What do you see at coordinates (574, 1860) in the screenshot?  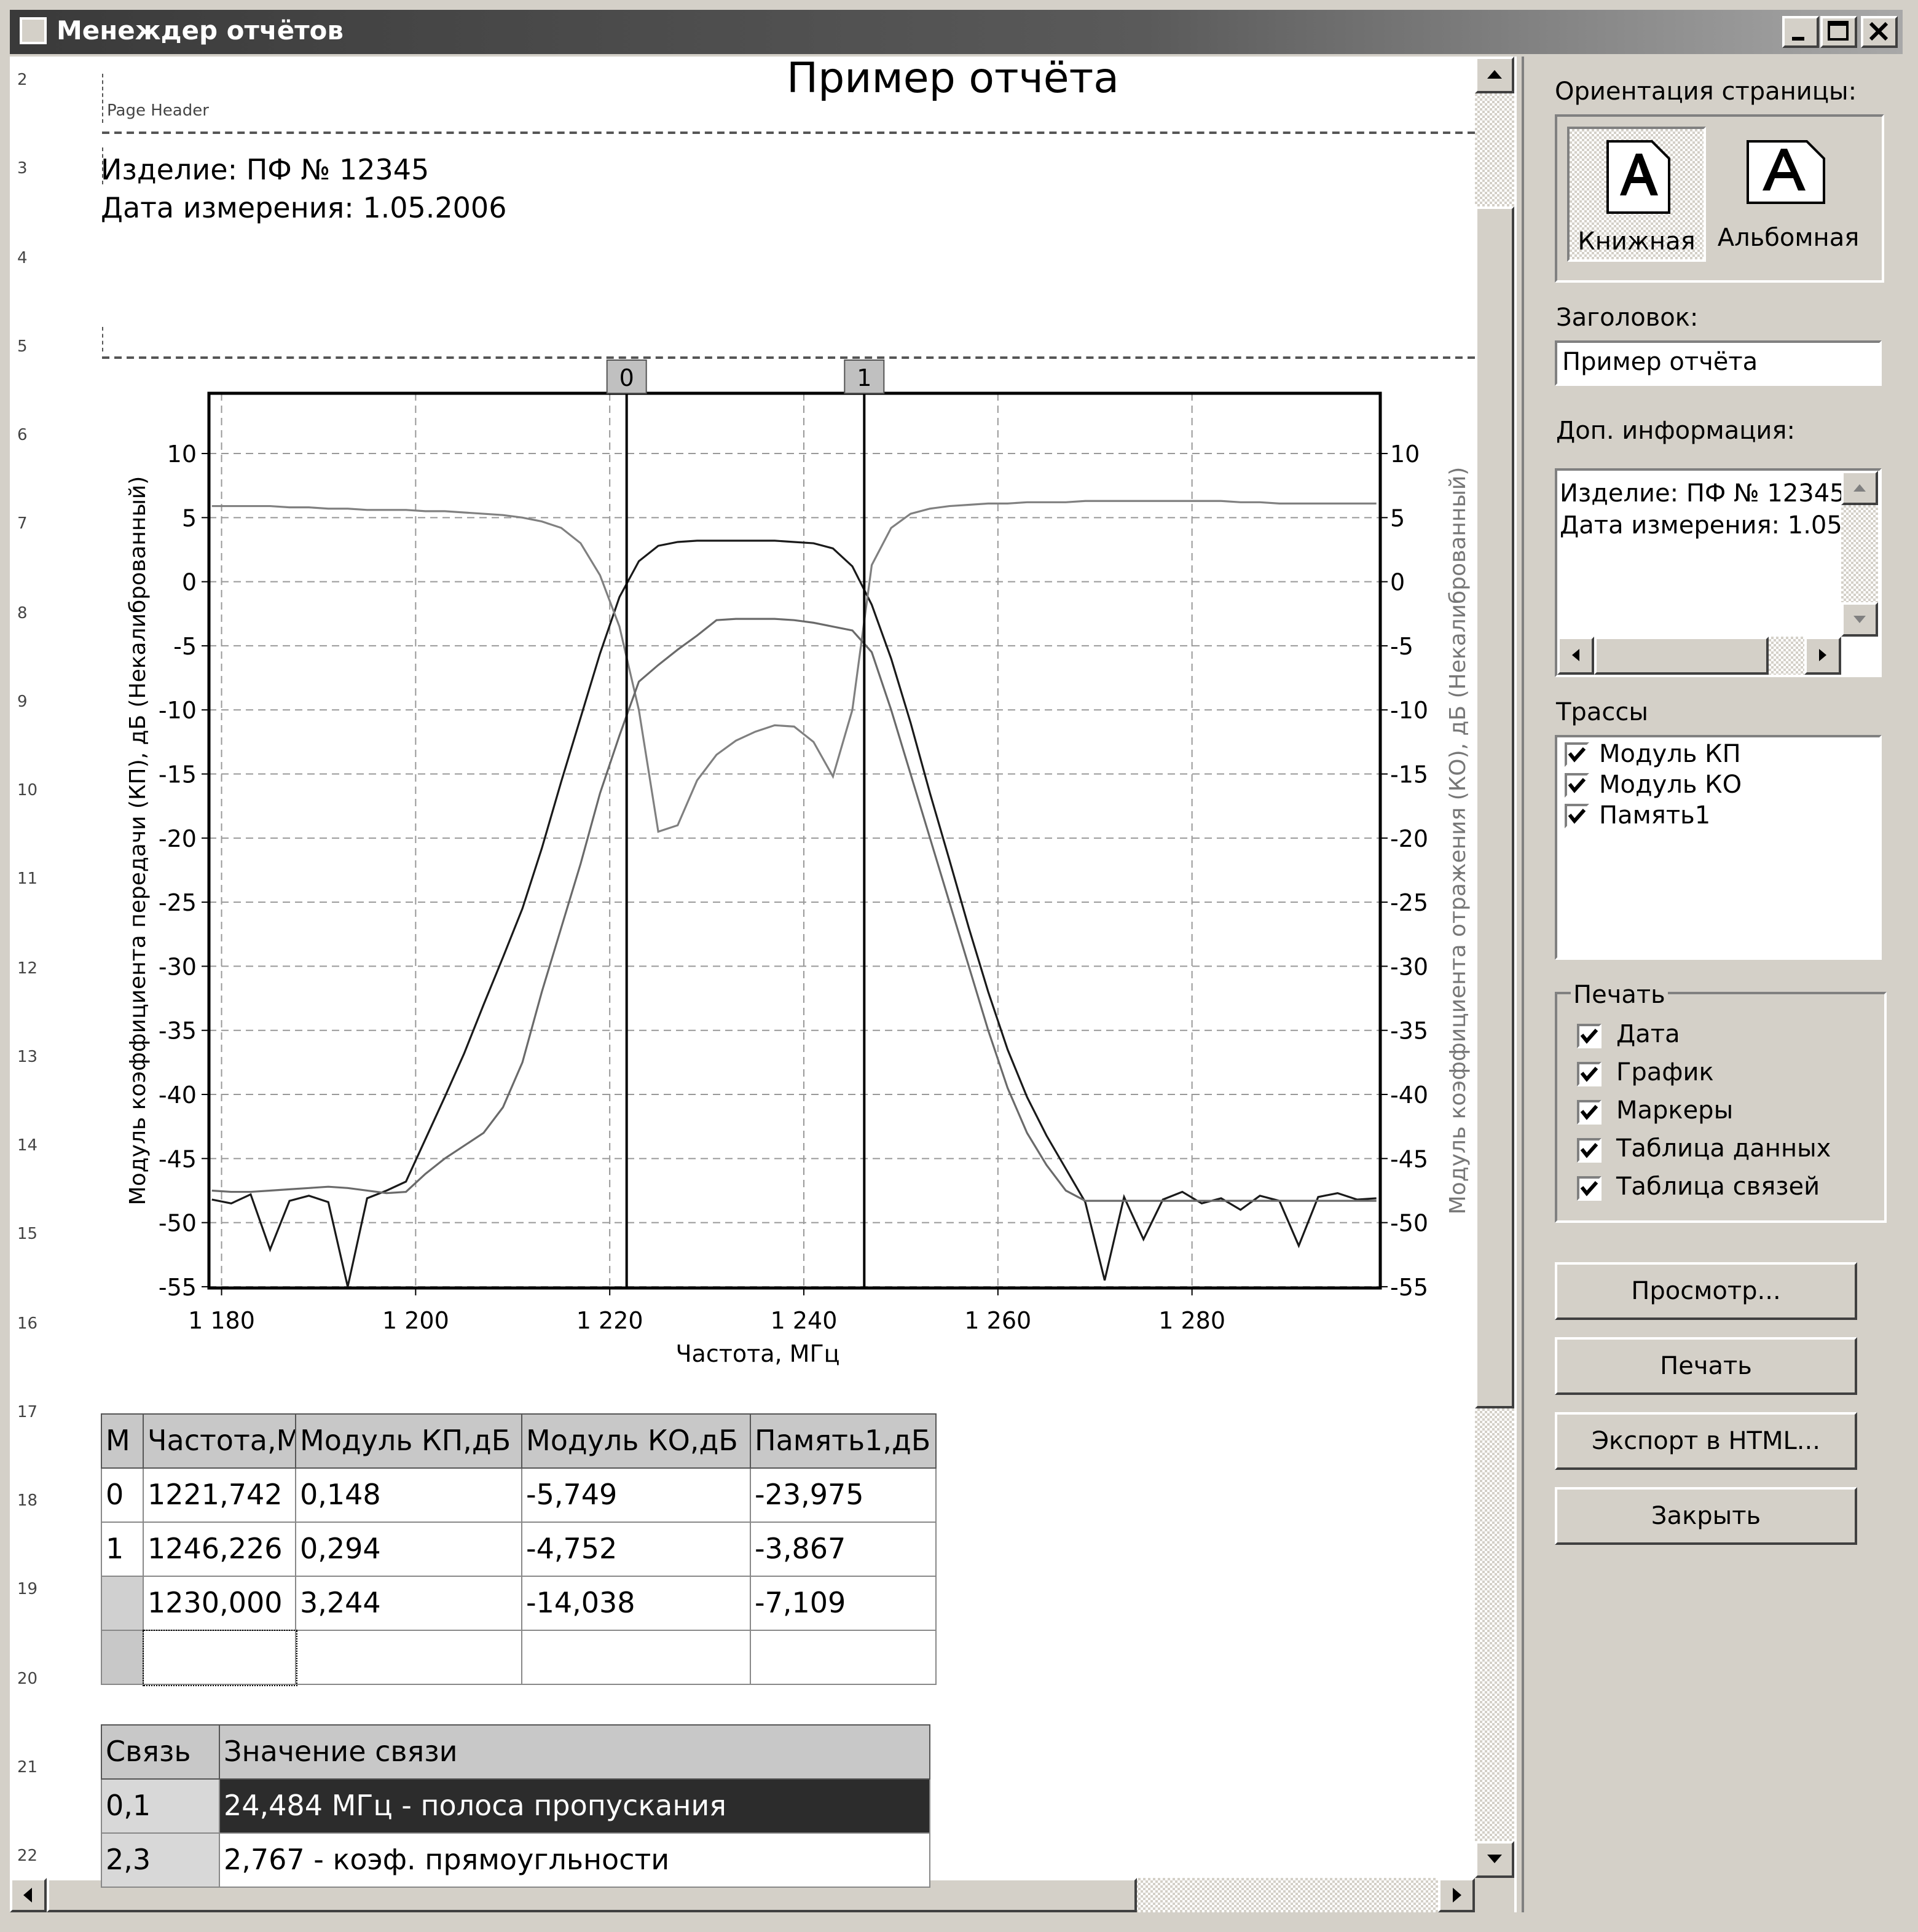 I see `table-cell: 2,767 - коэф. прямоугльности` at bounding box center [574, 1860].